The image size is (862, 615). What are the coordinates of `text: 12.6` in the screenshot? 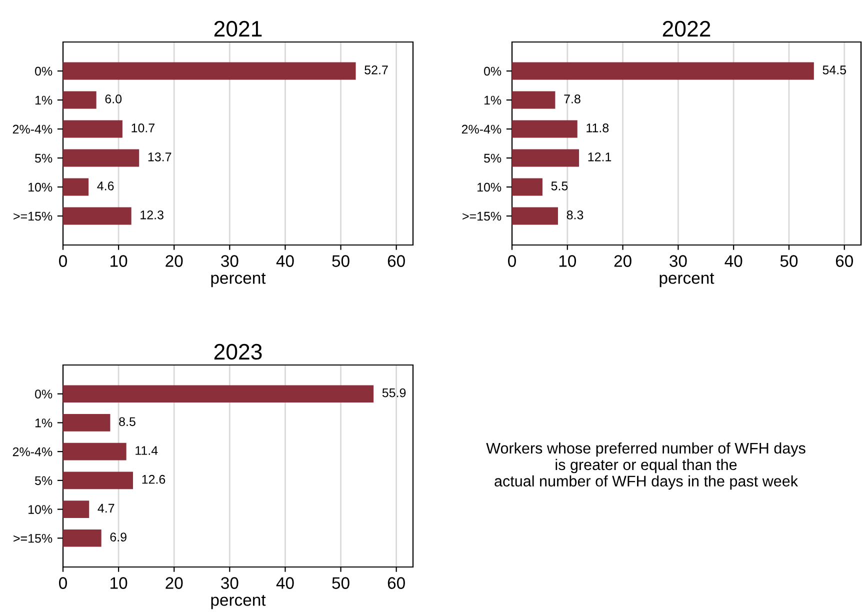 It's located at (154, 479).